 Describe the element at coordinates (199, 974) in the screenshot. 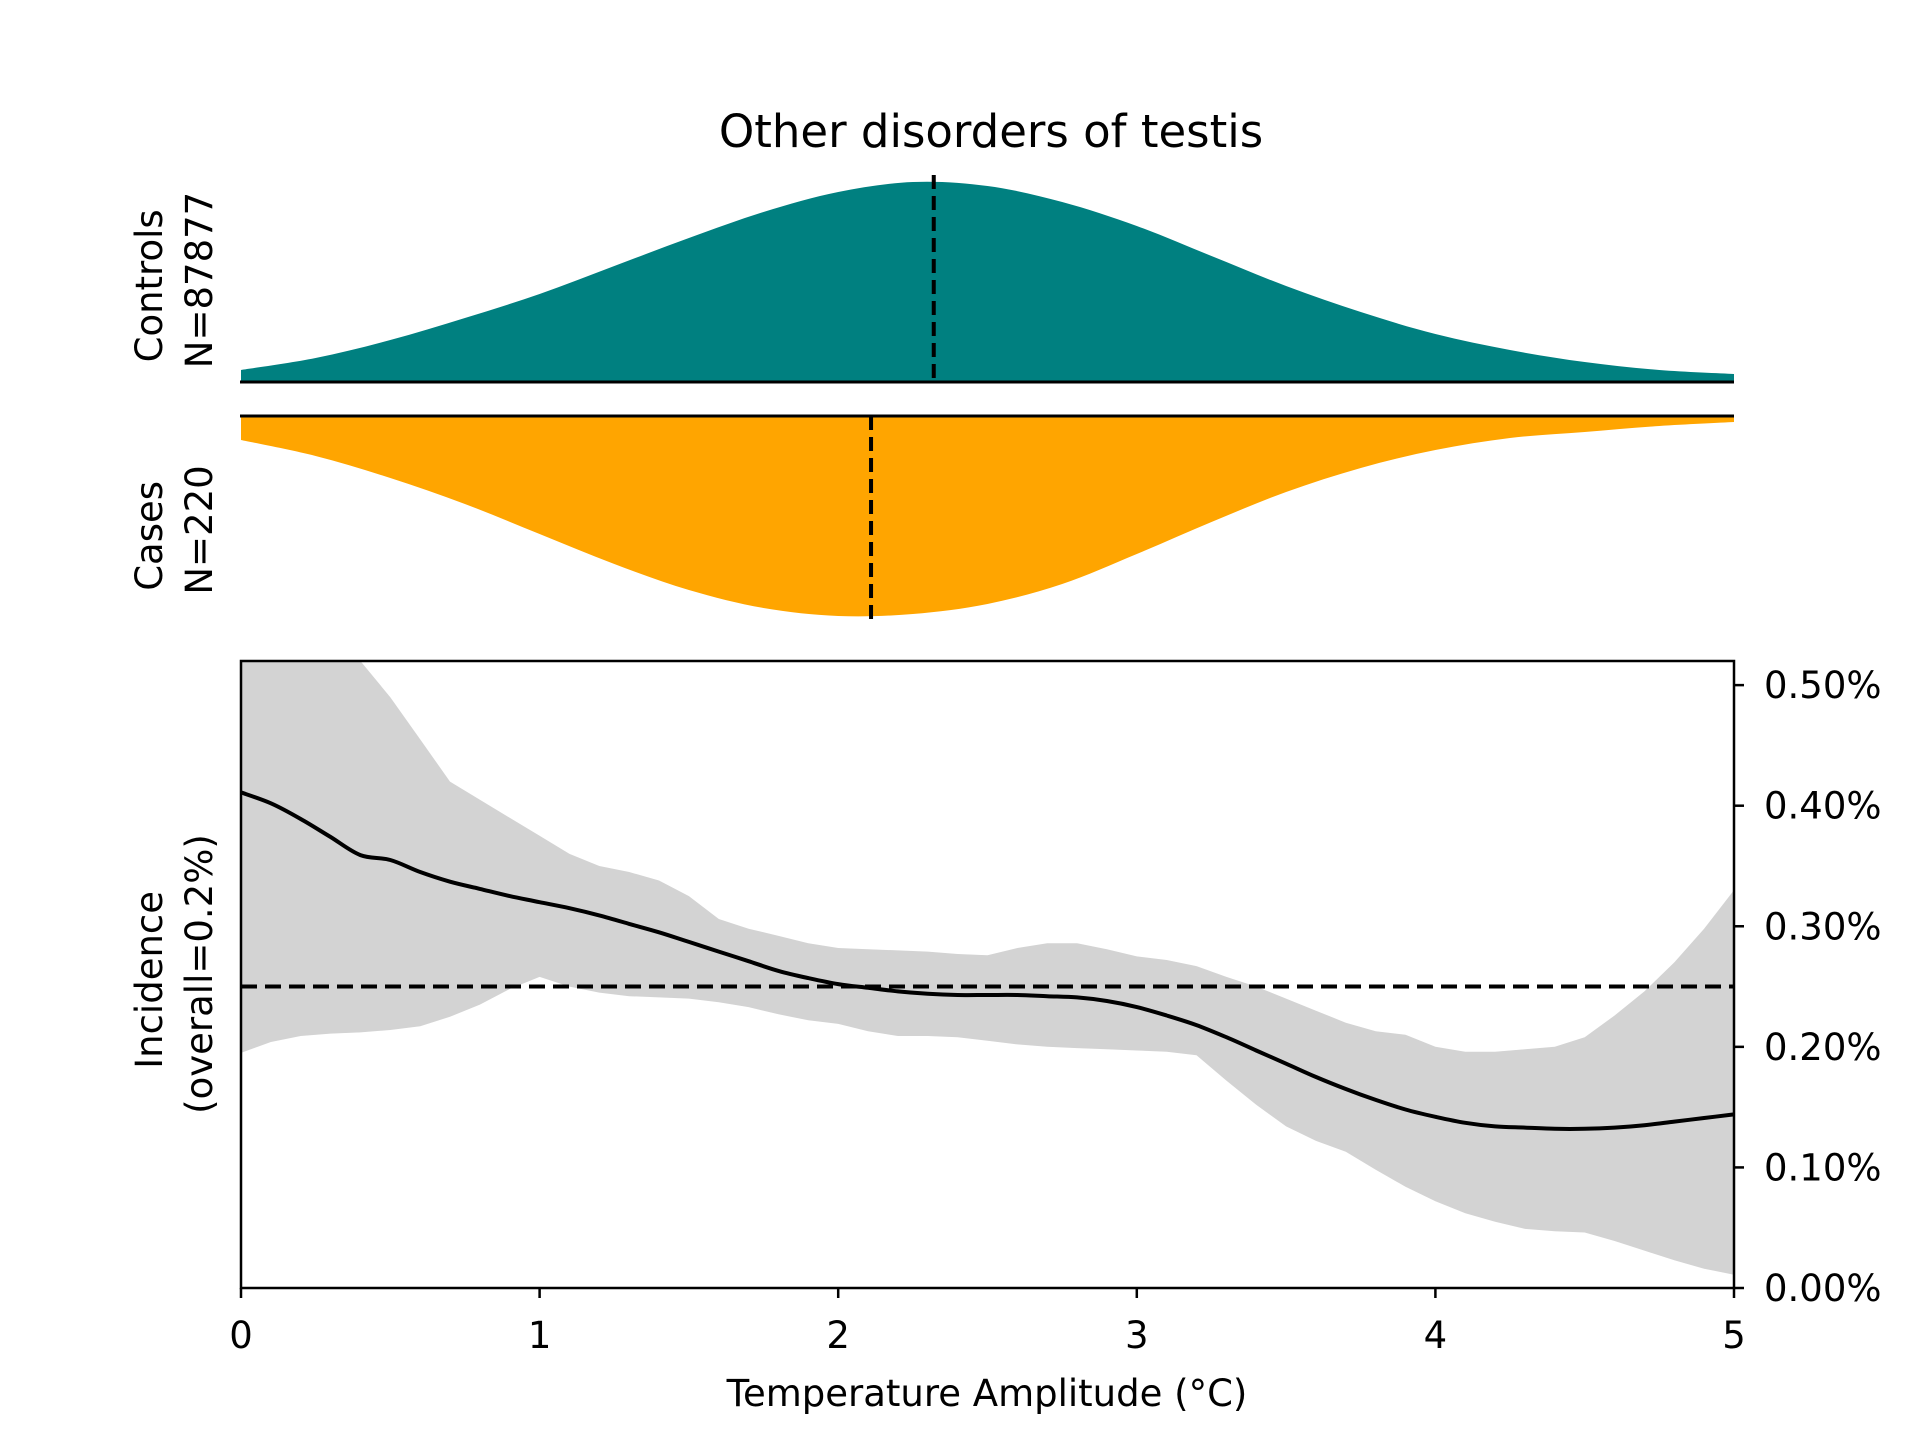

I see `incidence-ylabel-line2: (overall=0.2%)` at that location.